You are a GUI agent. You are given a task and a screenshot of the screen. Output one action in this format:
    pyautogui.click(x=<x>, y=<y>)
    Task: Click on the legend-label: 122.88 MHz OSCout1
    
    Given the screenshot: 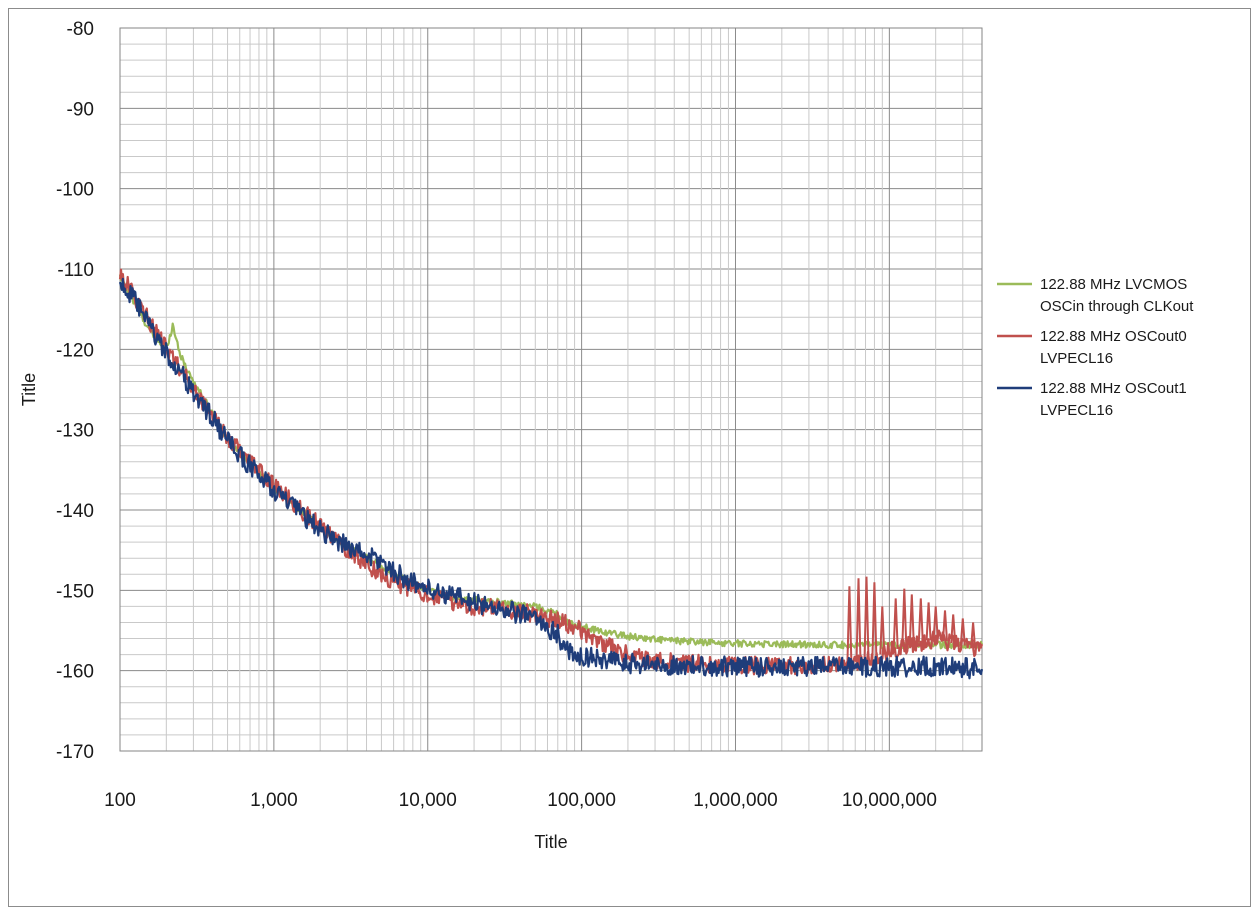 What is the action you would take?
    pyautogui.click(x=1113, y=388)
    